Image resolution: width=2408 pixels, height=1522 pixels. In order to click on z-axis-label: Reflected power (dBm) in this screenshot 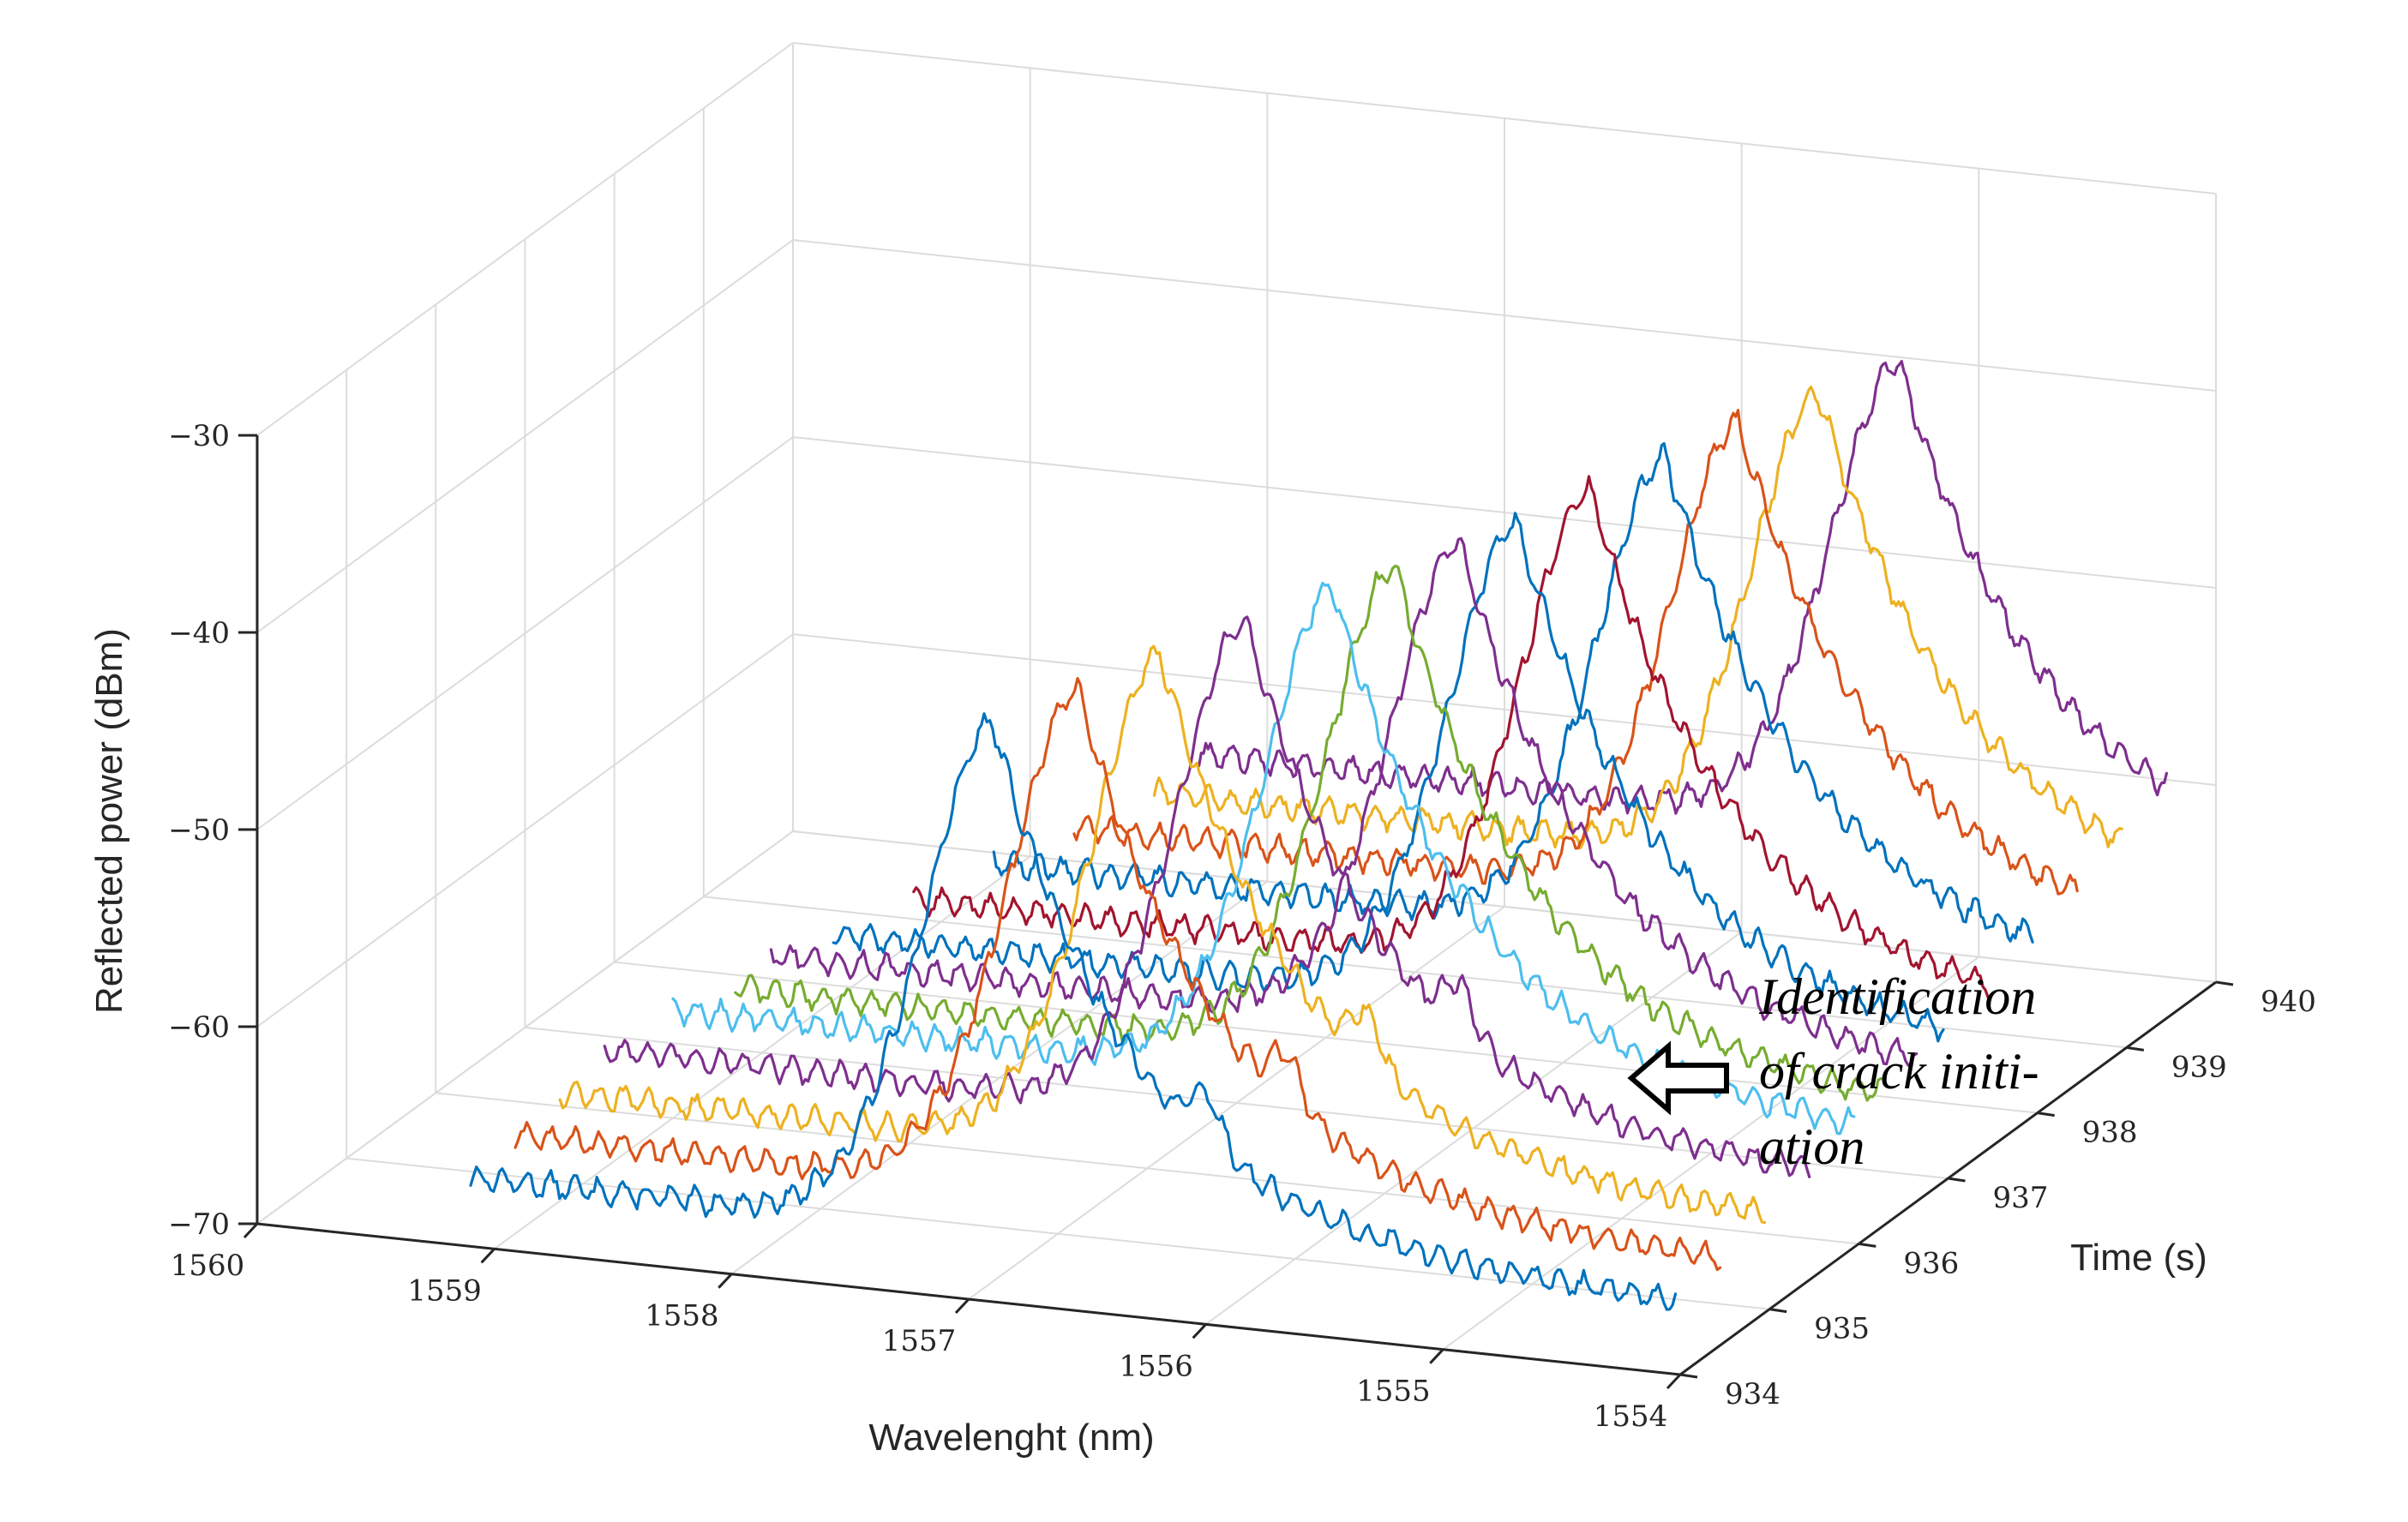, I will do `click(109, 821)`.